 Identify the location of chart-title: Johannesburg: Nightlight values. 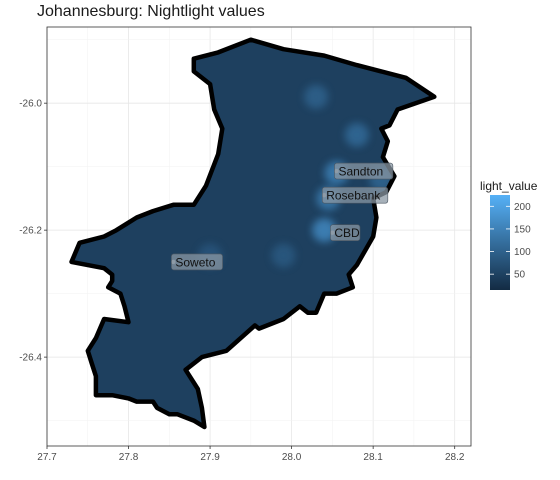
(151, 11).